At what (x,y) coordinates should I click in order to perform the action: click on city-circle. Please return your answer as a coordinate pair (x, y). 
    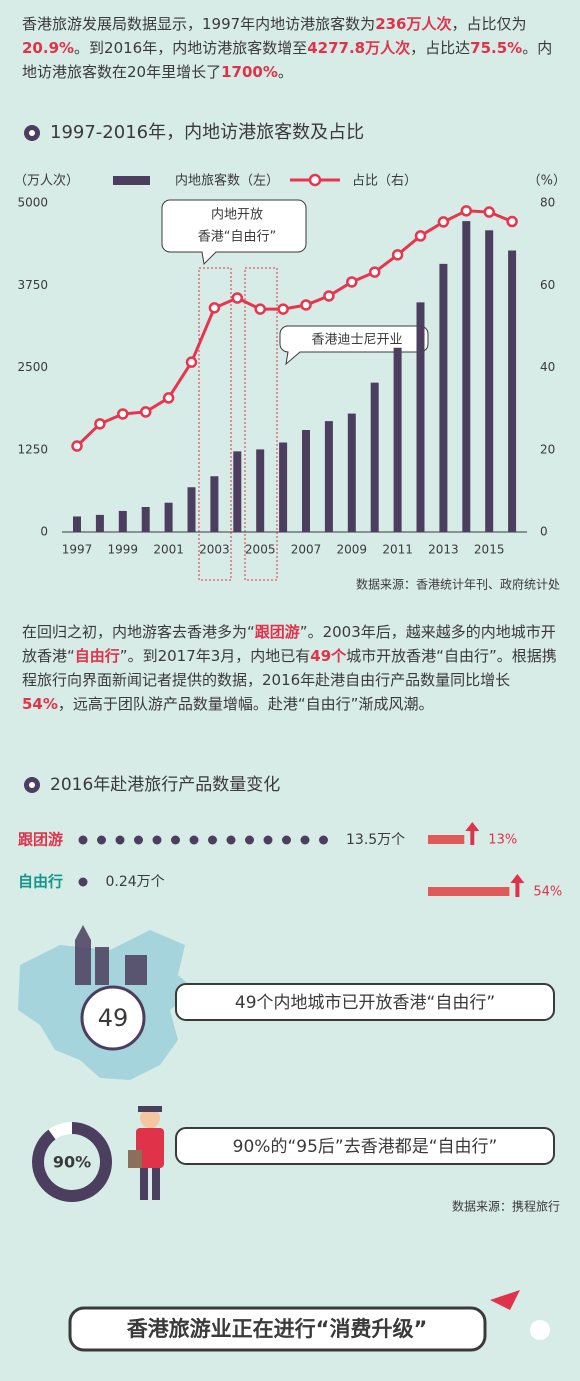
    Looking at the image, I should click on (113, 1018).